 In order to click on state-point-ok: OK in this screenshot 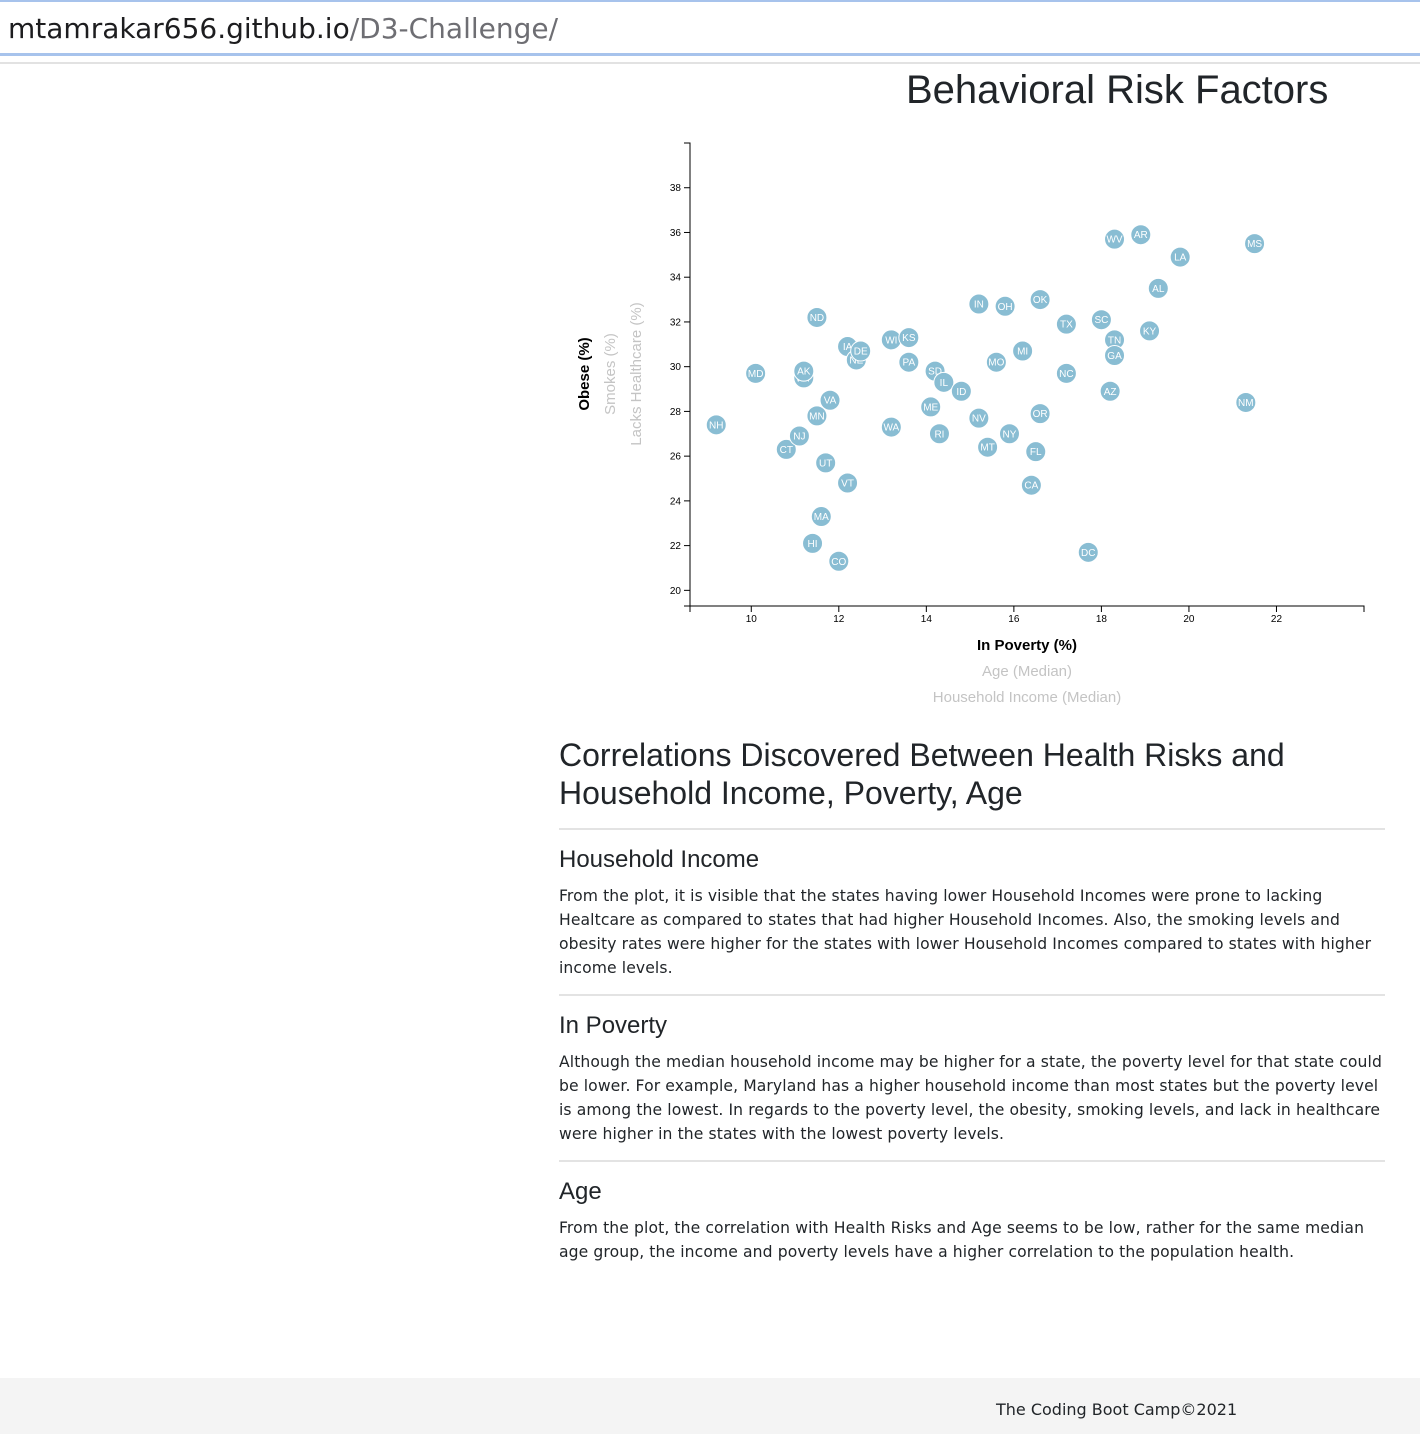, I will do `click(1040, 300)`.